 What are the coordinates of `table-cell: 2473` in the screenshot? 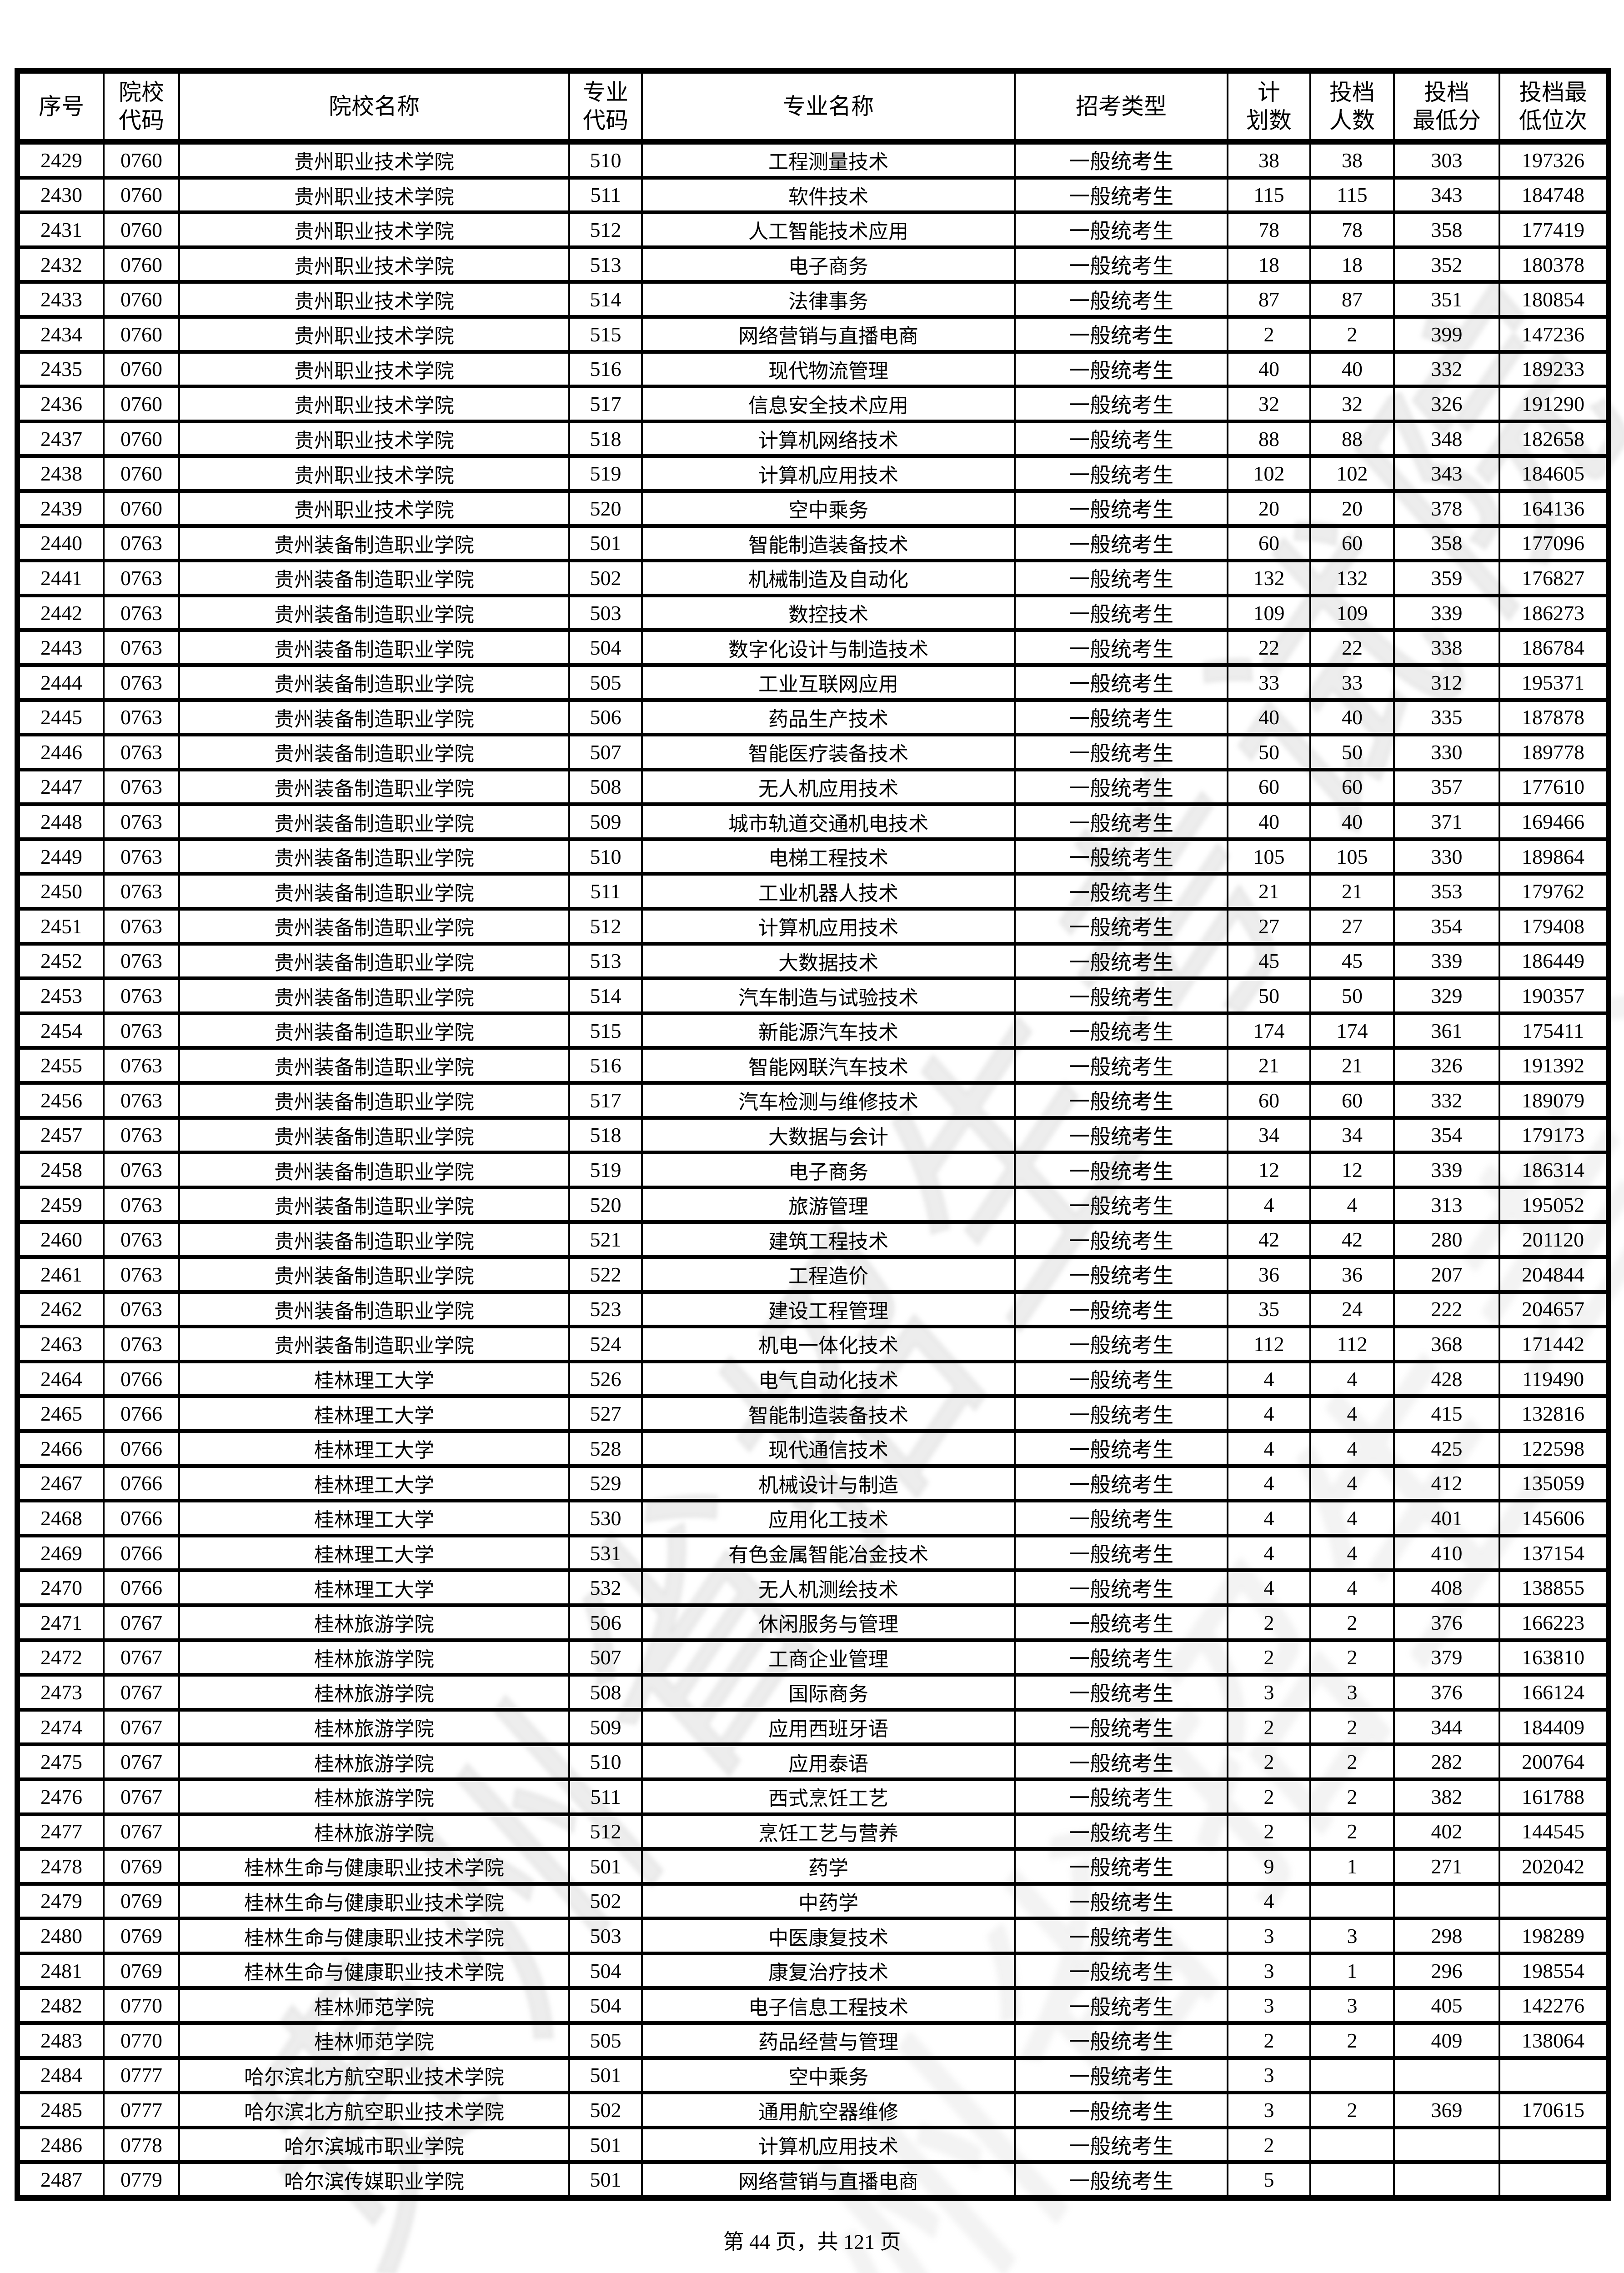 It's located at (60, 1692).